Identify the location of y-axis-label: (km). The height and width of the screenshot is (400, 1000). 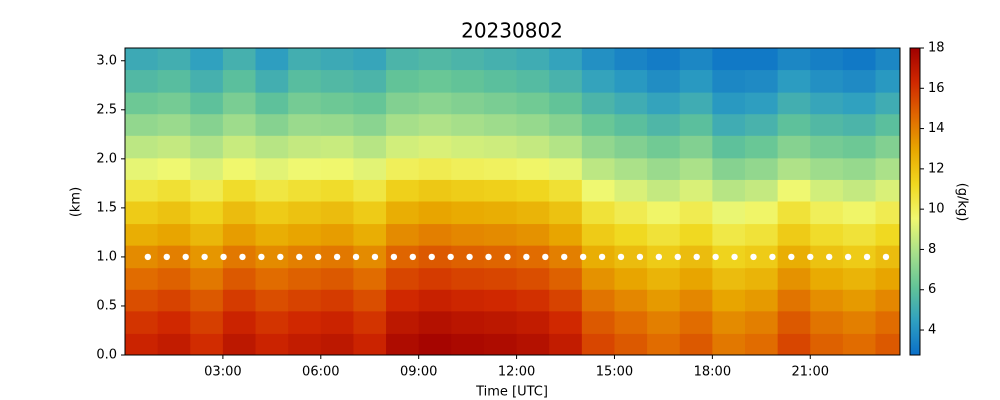
(76, 202).